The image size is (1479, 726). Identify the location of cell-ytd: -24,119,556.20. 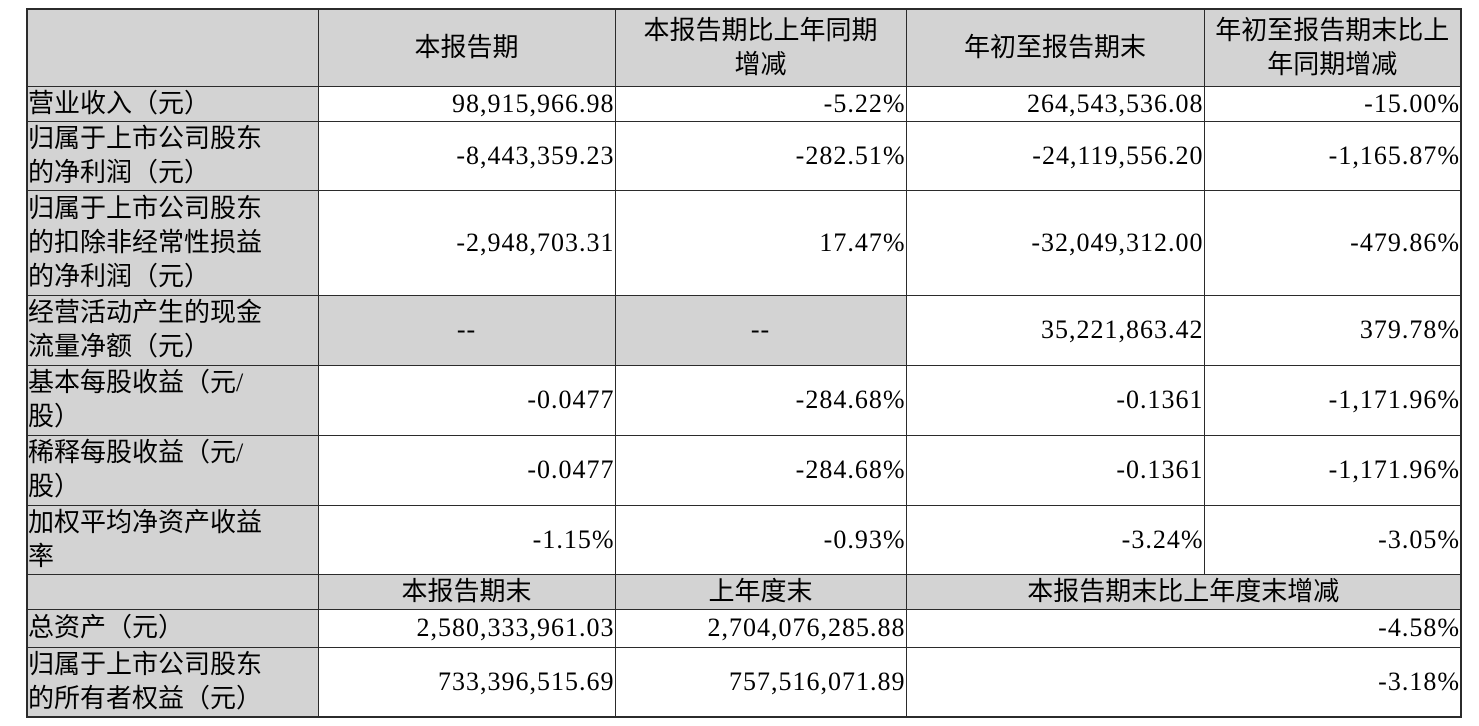
(1055, 155).